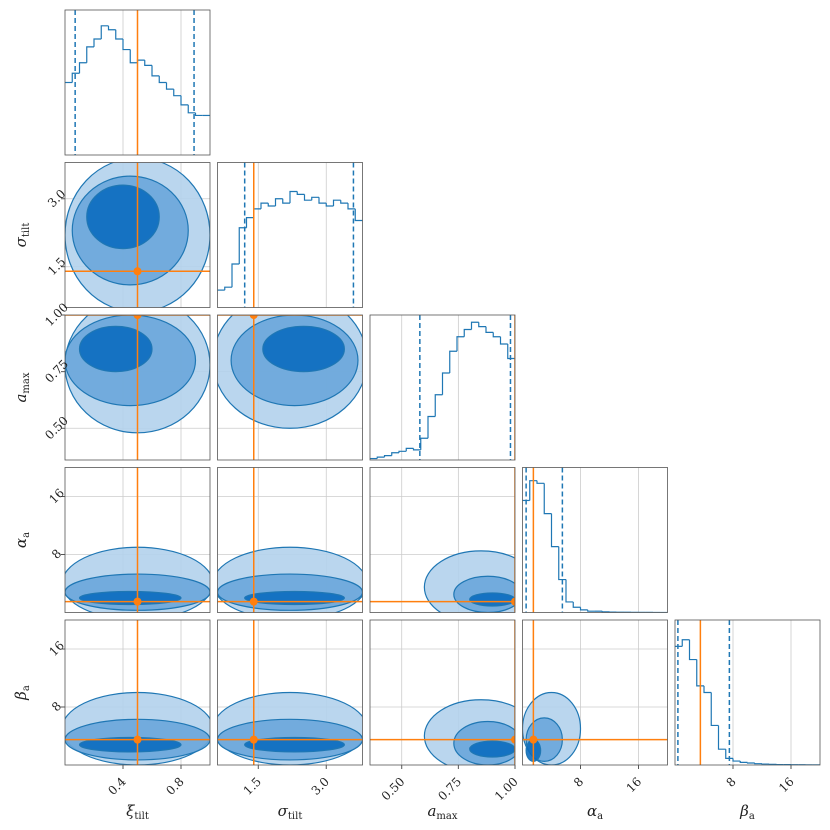  Describe the element at coordinates (174, 786) in the screenshot. I see `x-tick-label: 0.8` at that location.